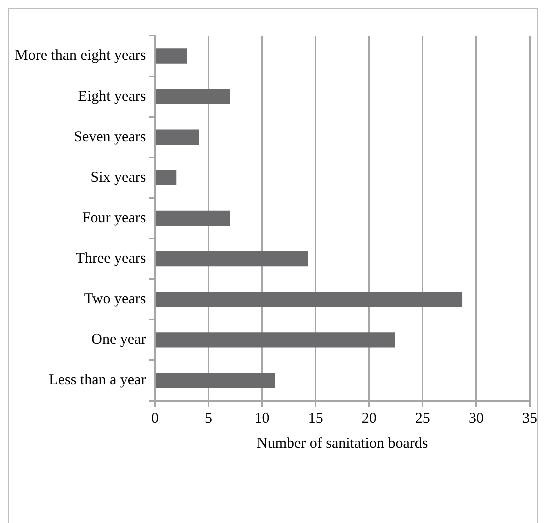 The image size is (548, 523). I want to click on x-tick-label: 0, so click(155, 418).